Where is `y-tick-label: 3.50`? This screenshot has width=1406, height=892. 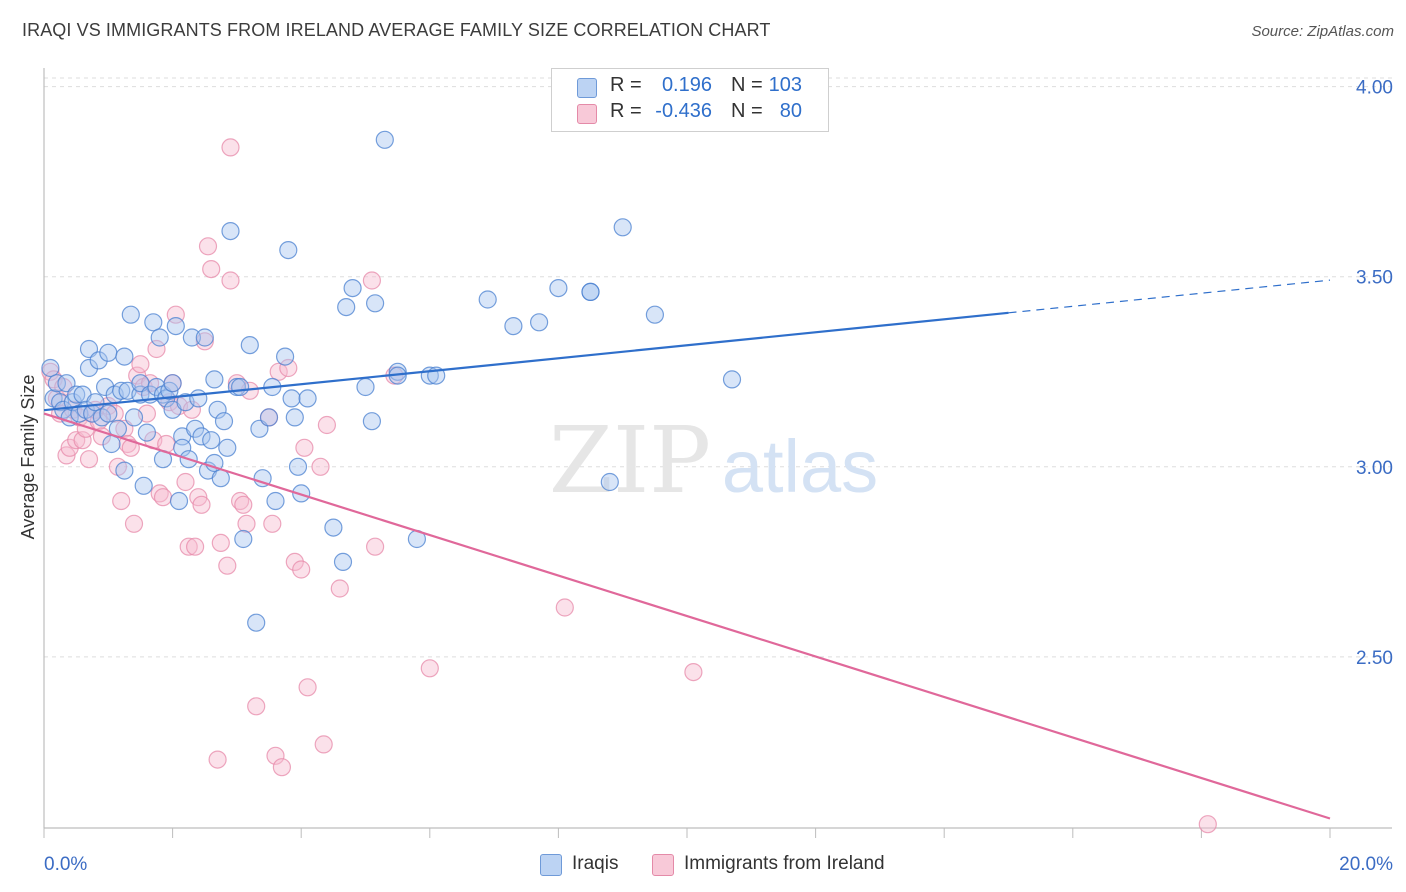
y-tick-label: 3.50 is located at coordinates (1374, 278).